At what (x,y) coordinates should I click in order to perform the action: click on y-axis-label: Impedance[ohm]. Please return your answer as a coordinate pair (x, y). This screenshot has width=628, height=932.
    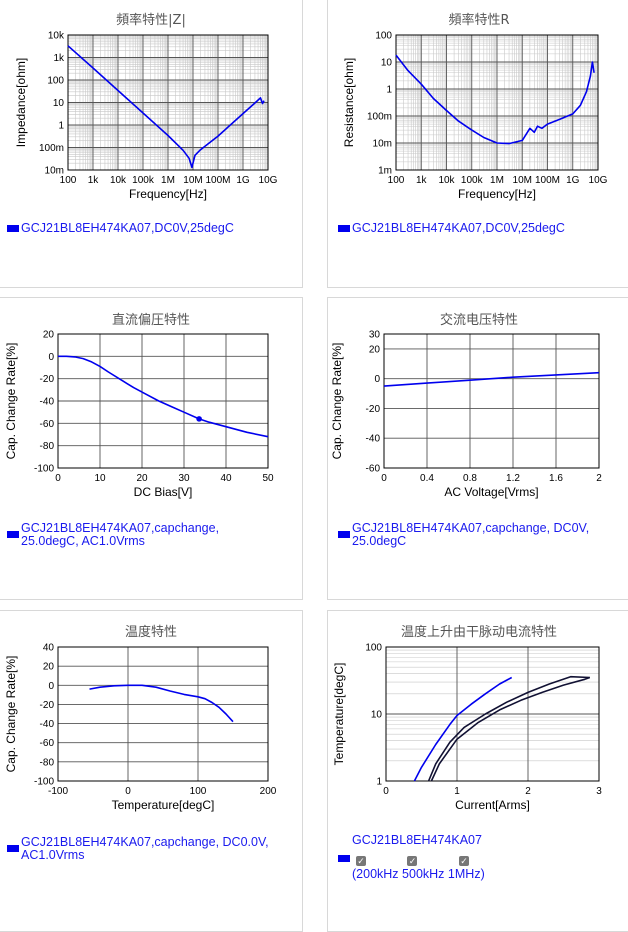
    Looking at the image, I should click on (21, 102).